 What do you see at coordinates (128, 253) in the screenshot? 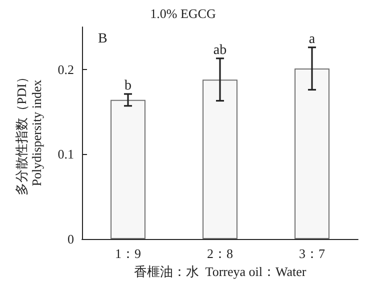
I see `x-tick-label: 1：9` at bounding box center [128, 253].